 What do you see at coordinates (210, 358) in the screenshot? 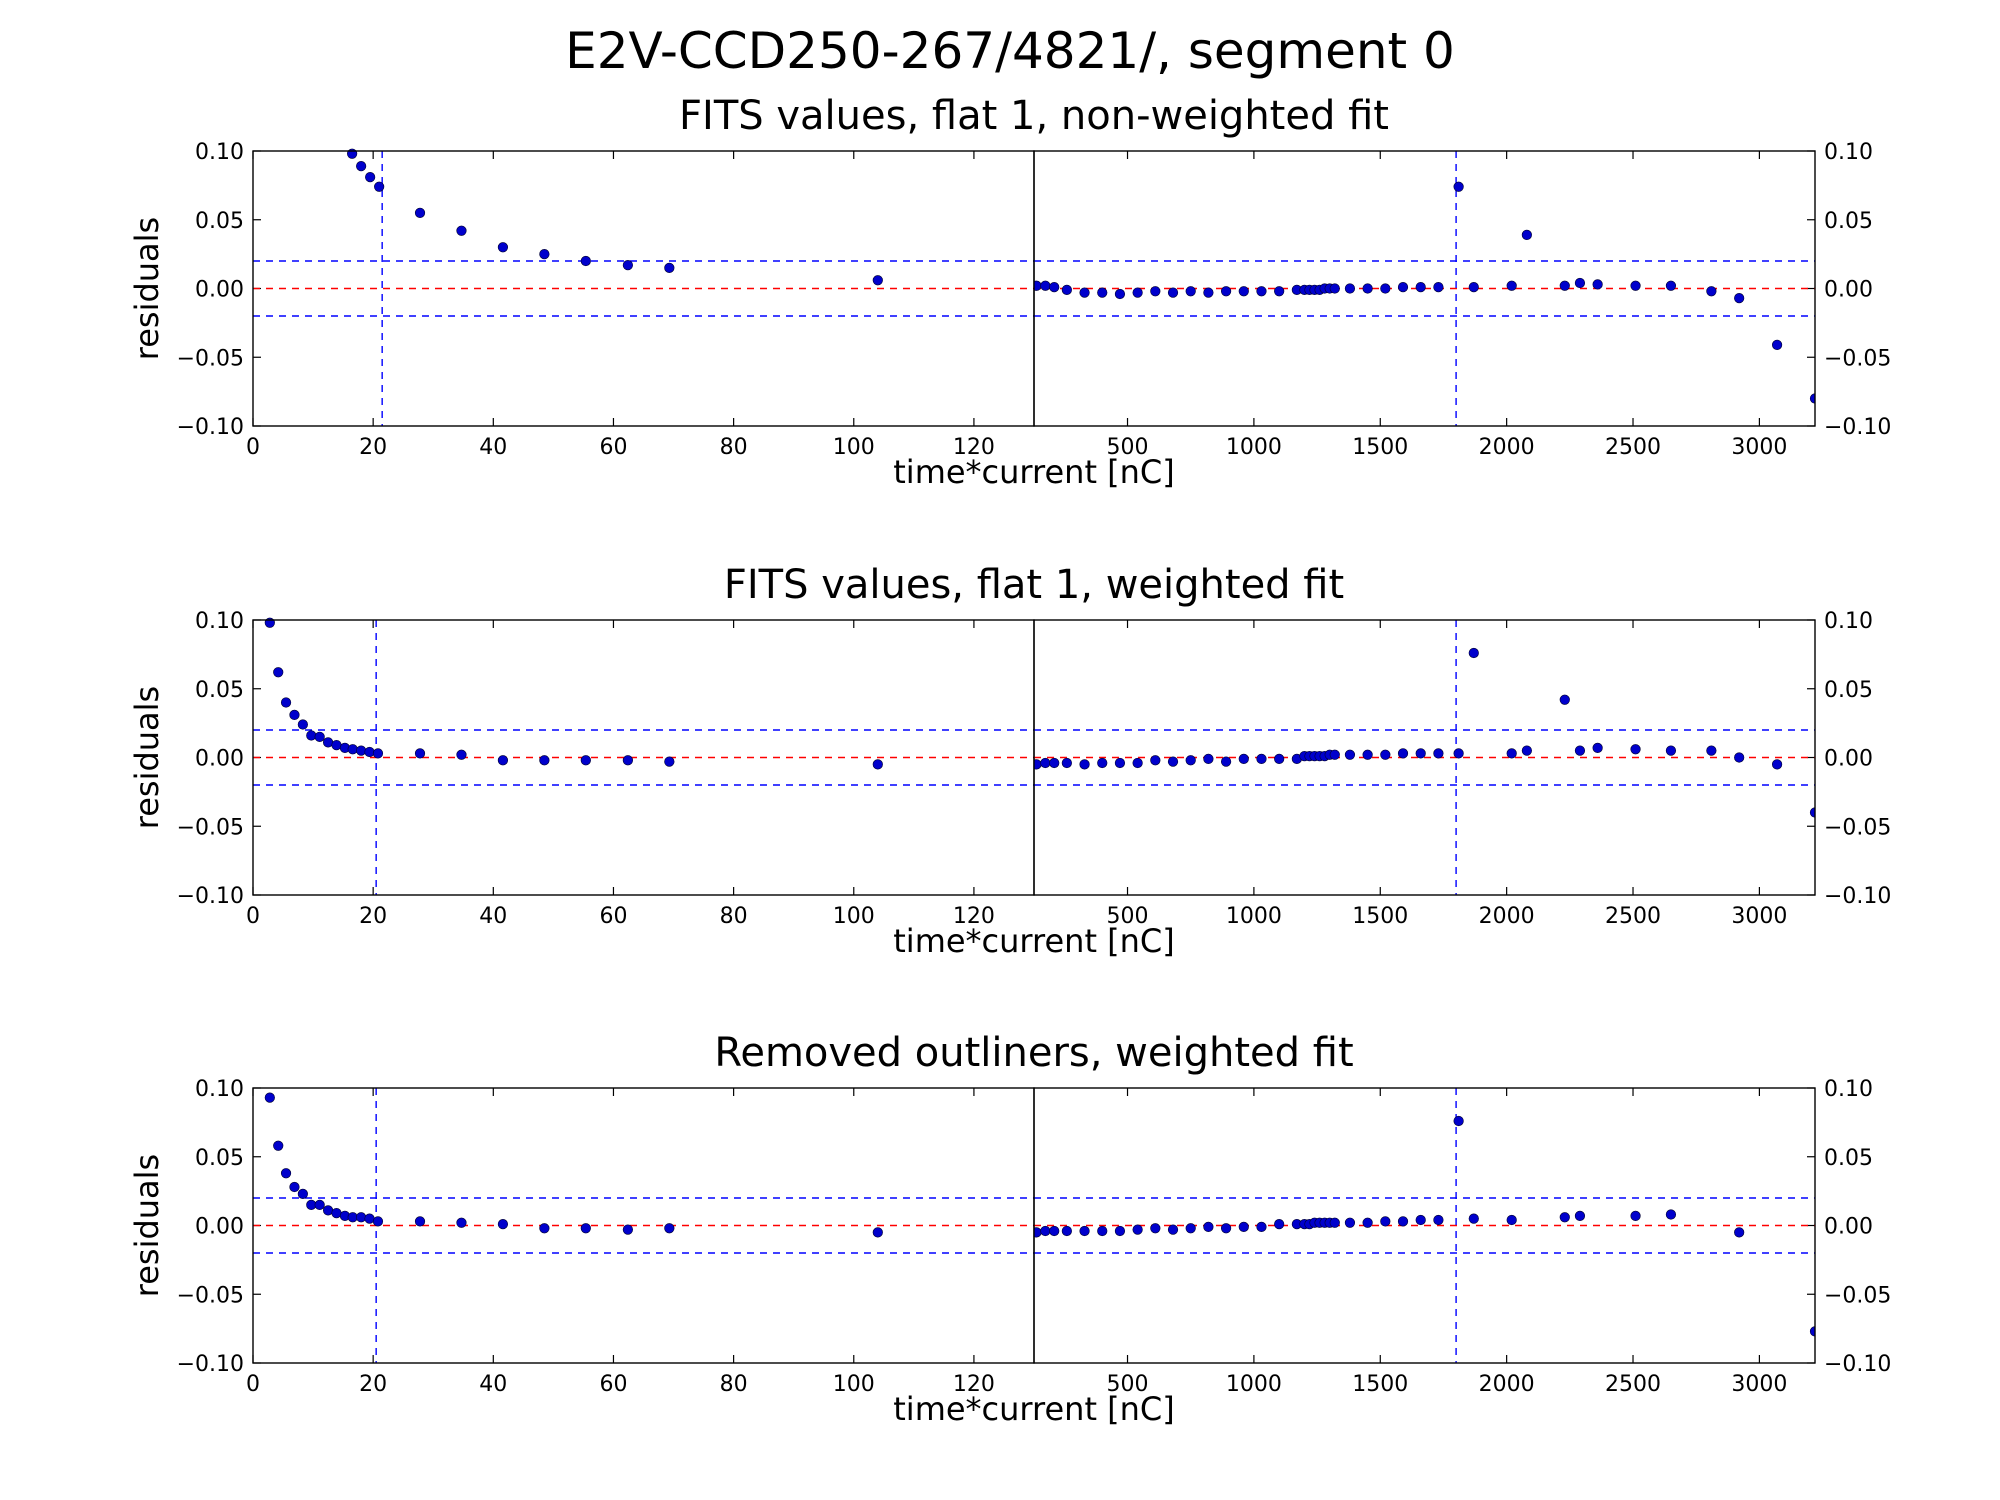
I see `y-tick-label-left: −0.05` at bounding box center [210, 358].